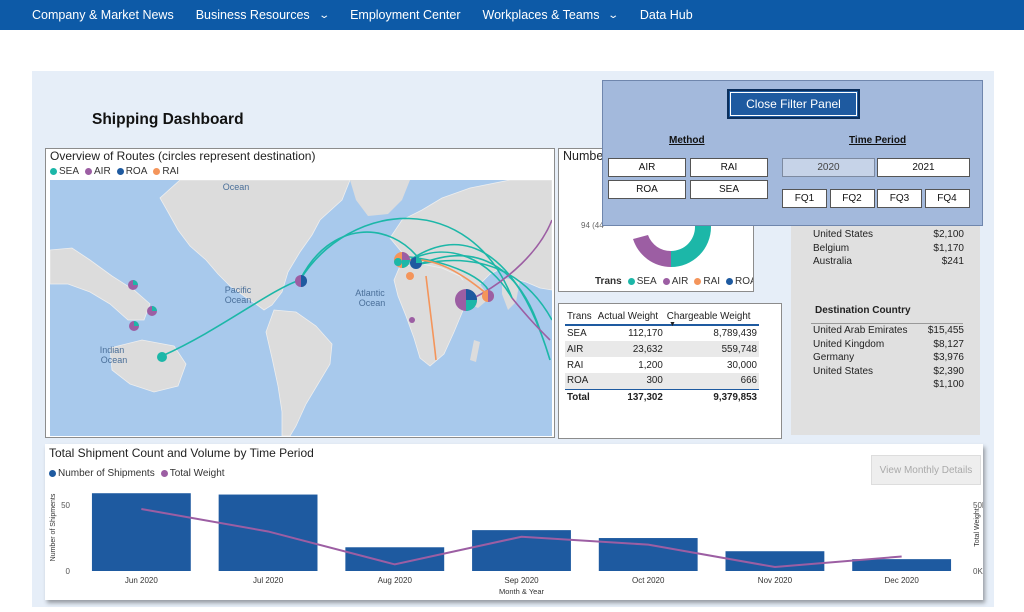 This screenshot has height=612, width=1024. I want to click on table-cell: 112,170, so click(645, 333).